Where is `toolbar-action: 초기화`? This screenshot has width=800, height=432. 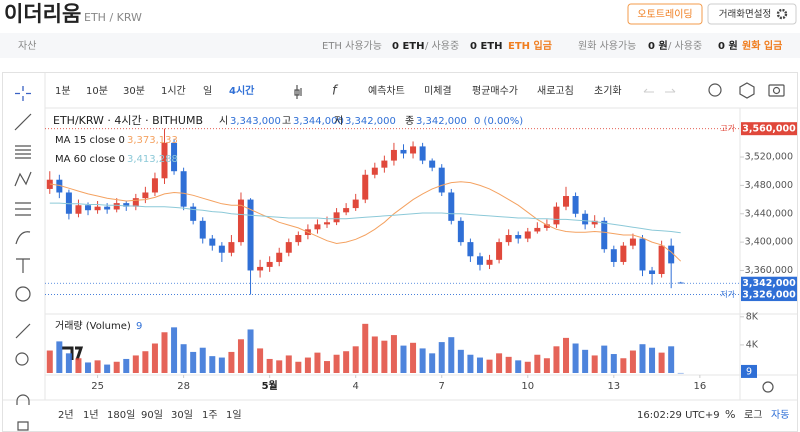
toolbar-action: 초기화 is located at coordinates (608, 91).